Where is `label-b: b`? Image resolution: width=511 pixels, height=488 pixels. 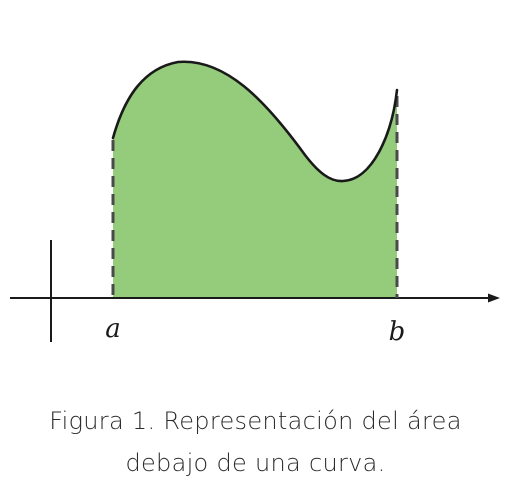 label-b: b is located at coordinates (397, 332).